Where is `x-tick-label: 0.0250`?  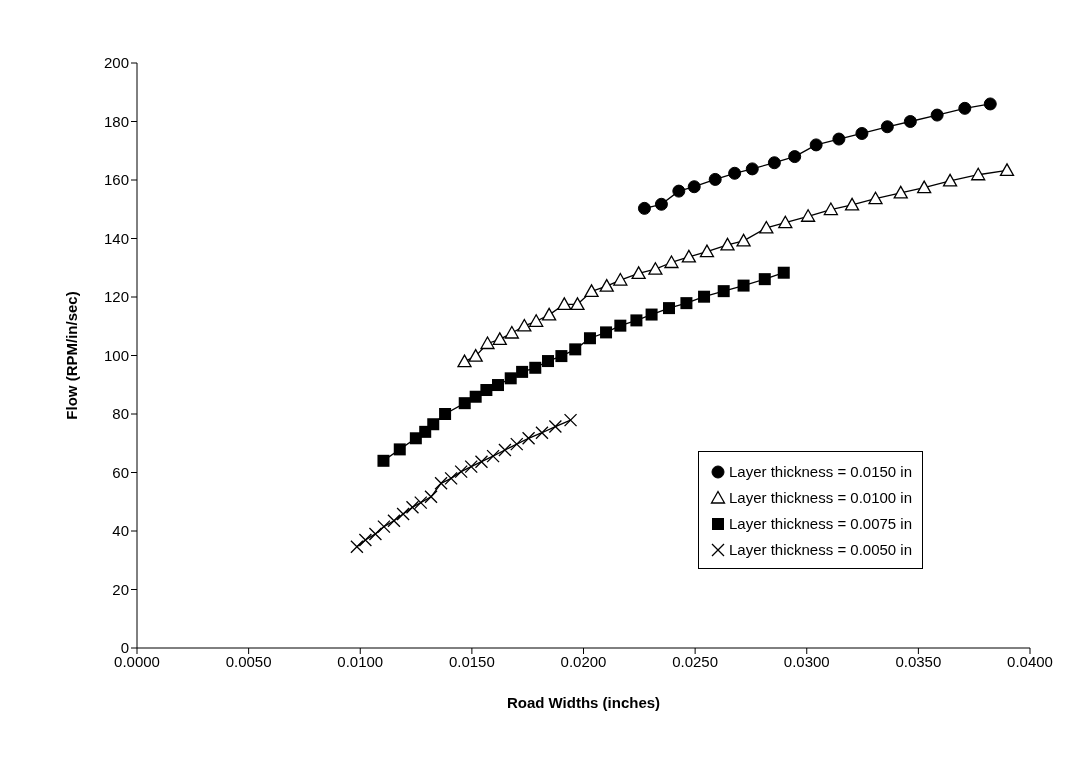 x-tick-label: 0.0250 is located at coordinates (695, 661).